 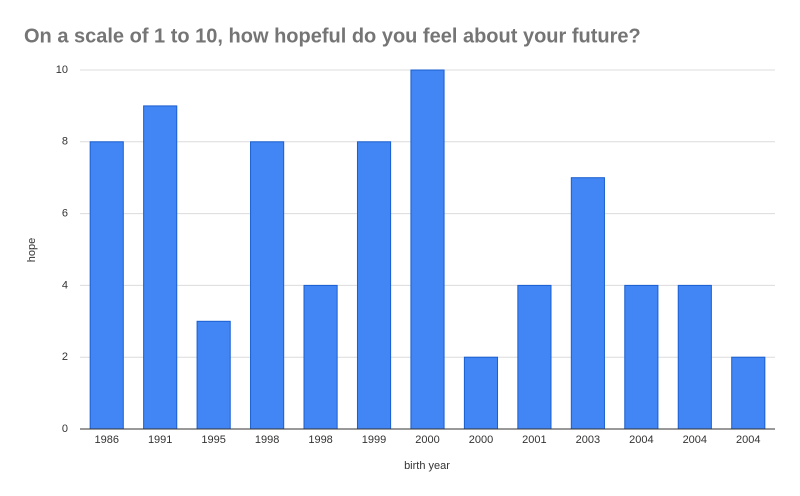 What do you see at coordinates (65, 142) in the screenshot?
I see `y-tick-label: 8` at bounding box center [65, 142].